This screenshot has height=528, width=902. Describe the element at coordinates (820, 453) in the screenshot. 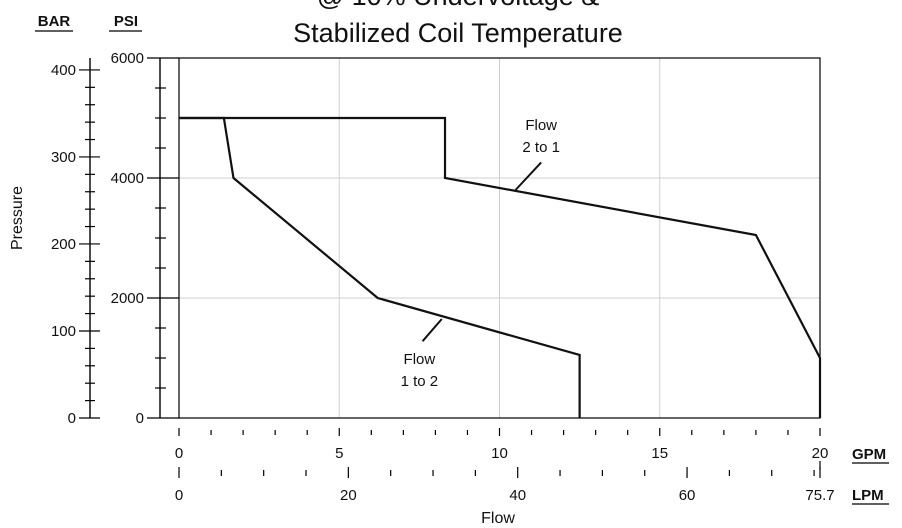

I see `gpm-tick-label: 20` at that location.